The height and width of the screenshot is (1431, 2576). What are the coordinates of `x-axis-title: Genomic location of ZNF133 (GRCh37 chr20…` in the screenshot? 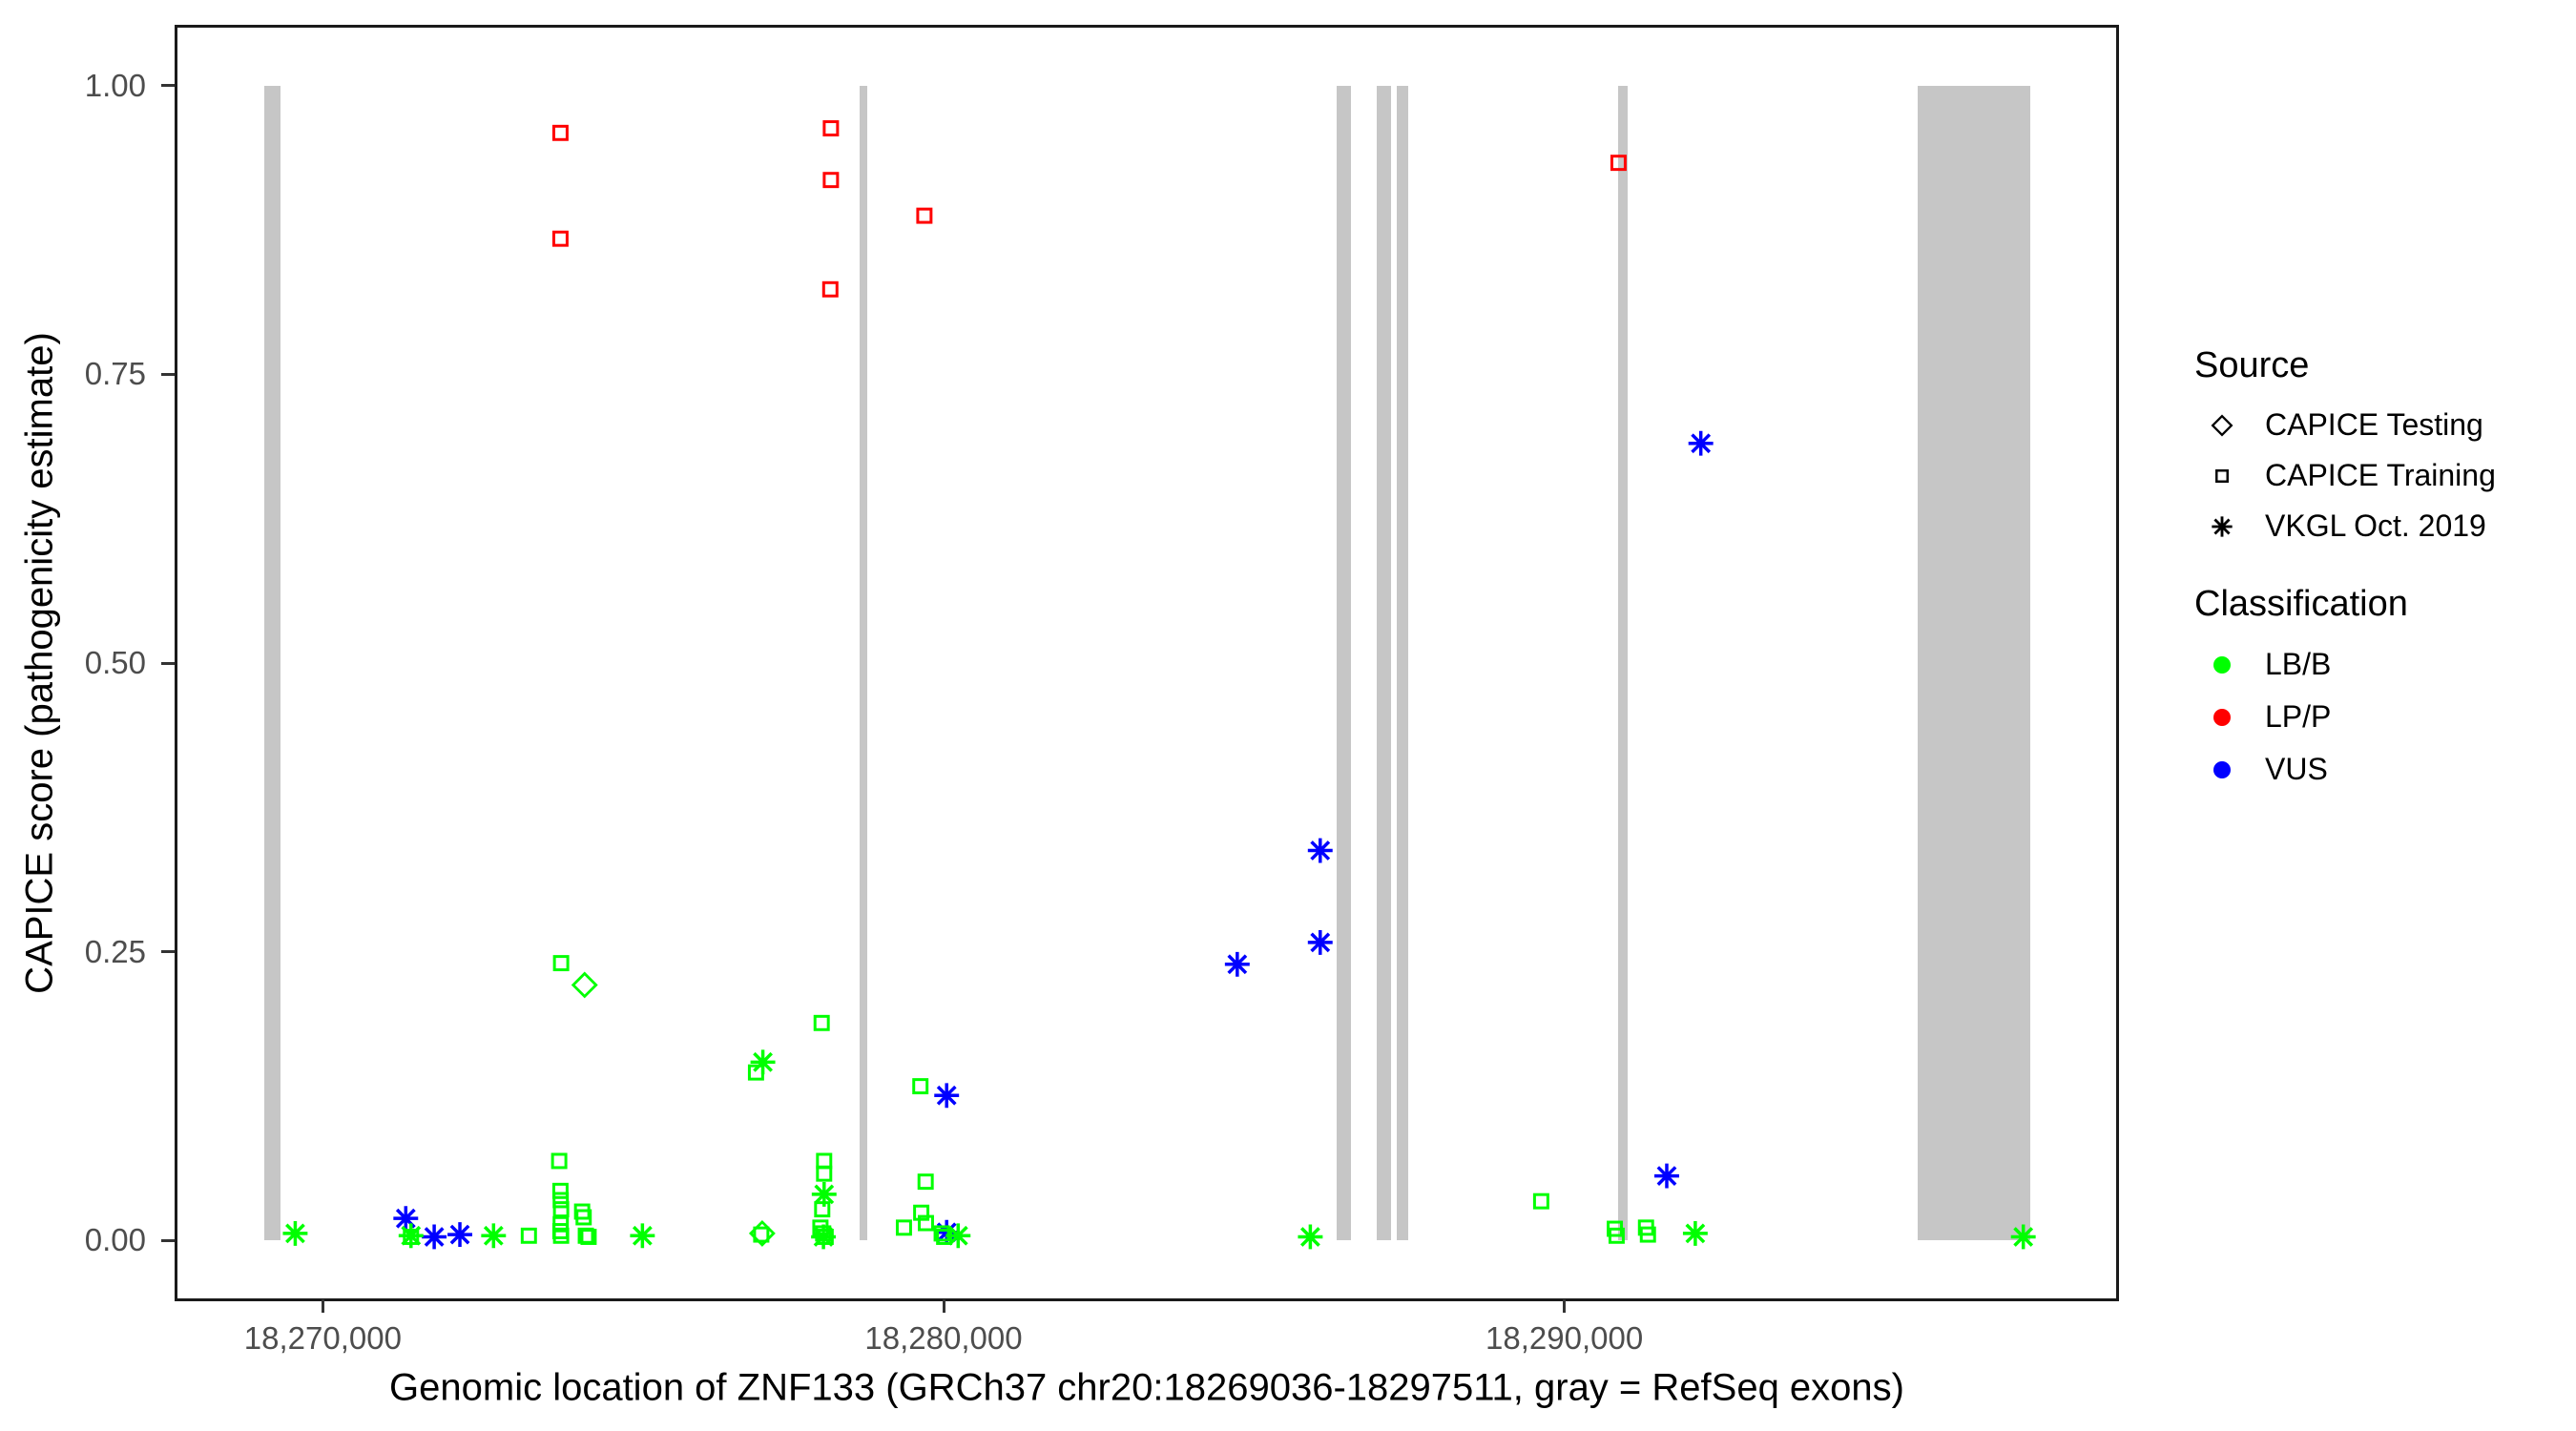 It's located at (1146, 1387).